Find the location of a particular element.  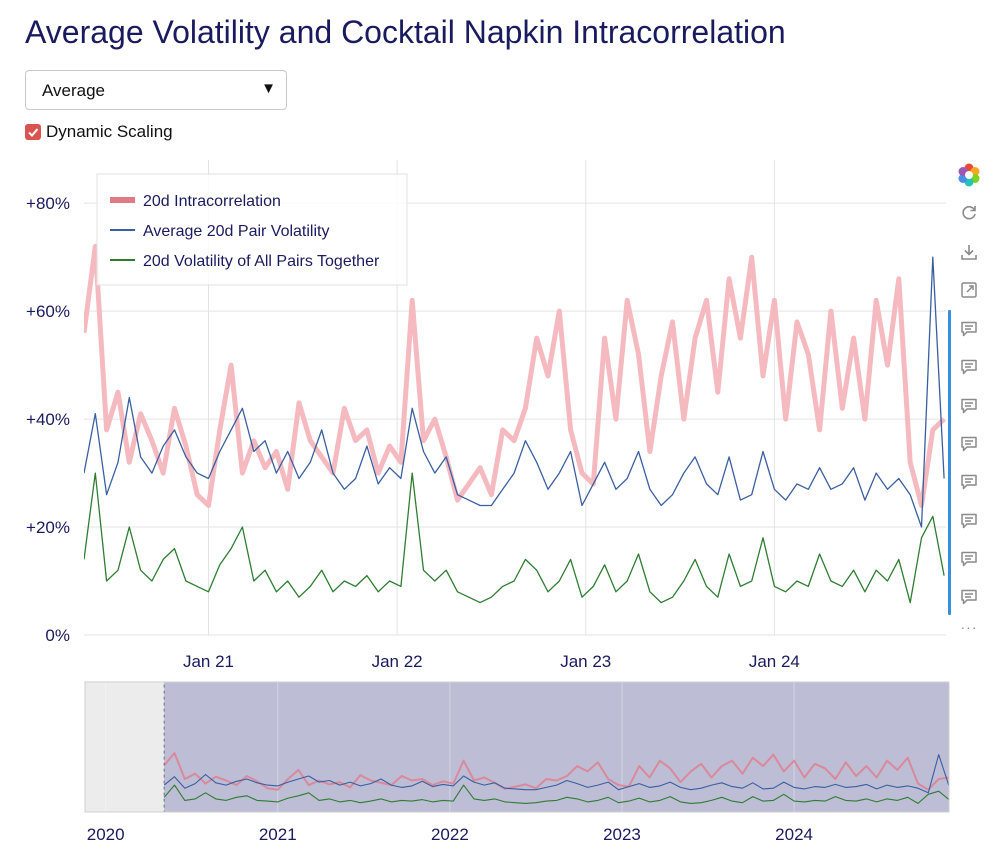

navigator-tick-label: 2021 is located at coordinates (278, 834).